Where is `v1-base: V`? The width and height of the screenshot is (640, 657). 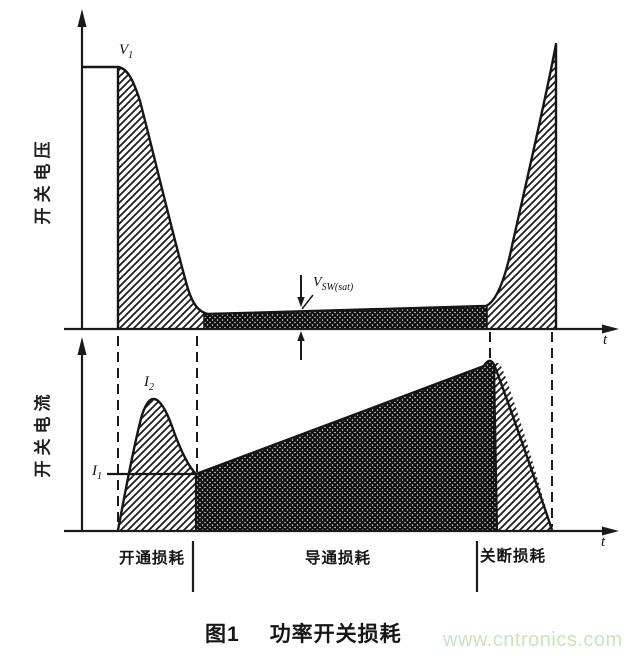 v1-base: V is located at coordinates (124, 50).